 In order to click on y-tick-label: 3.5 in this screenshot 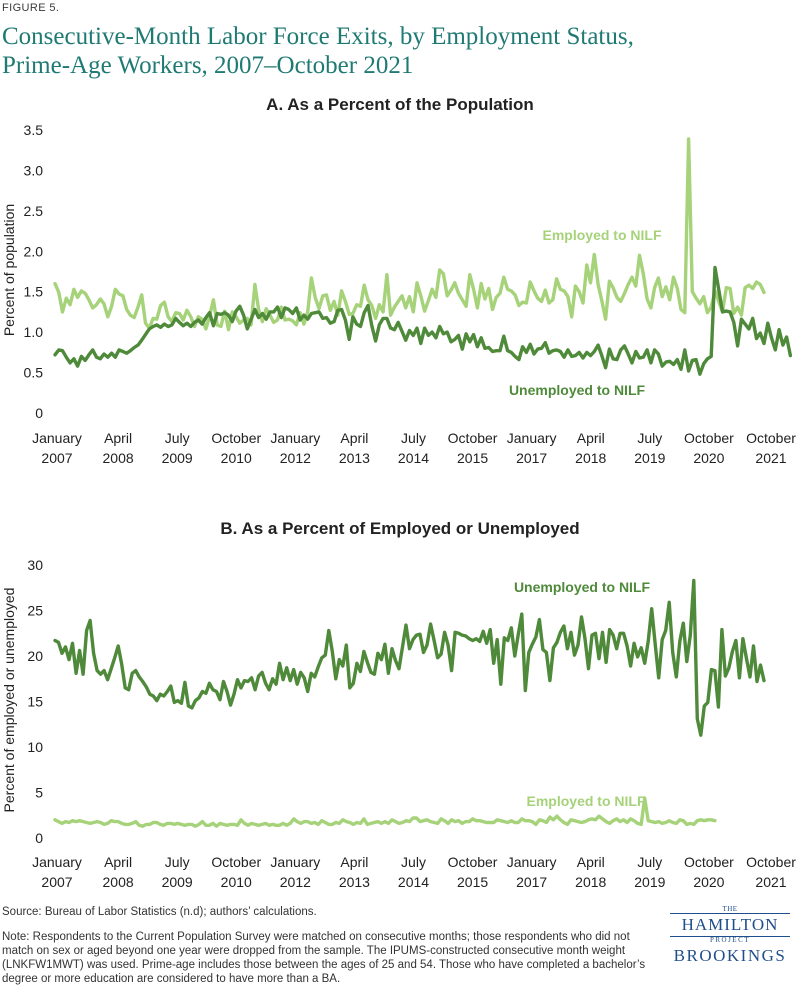, I will do `click(34, 130)`.